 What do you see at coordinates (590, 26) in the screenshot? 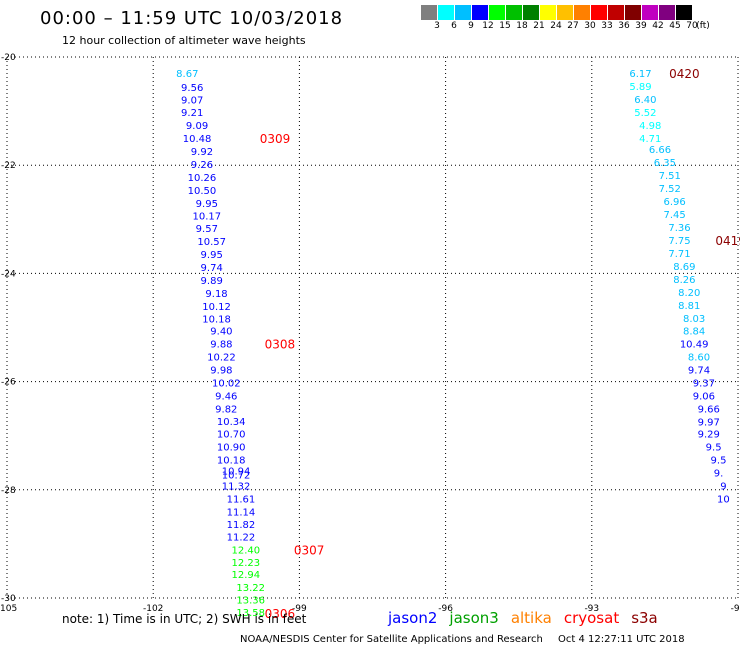
I see `colorbar-label: 30` at bounding box center [590, 26].